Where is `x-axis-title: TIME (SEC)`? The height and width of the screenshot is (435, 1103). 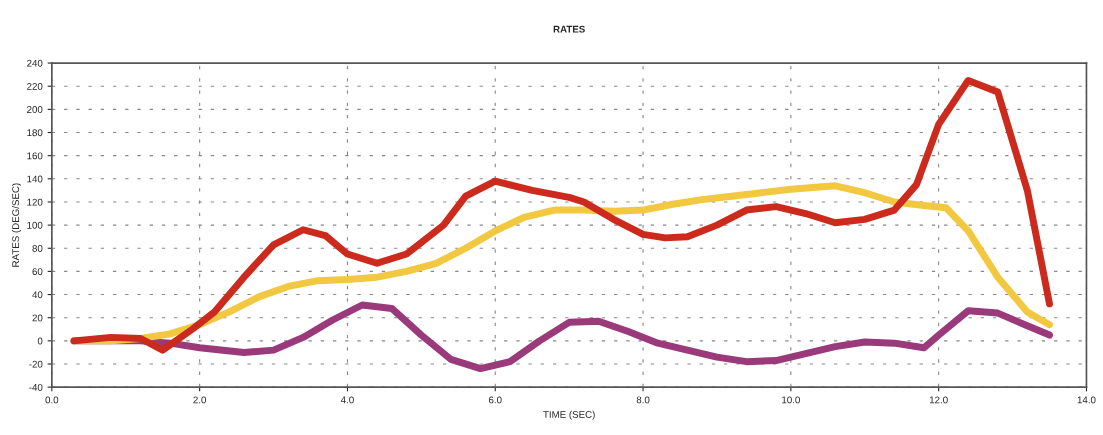 x-axis-title: TIME (SEC) is located at coordinates (569, 415).